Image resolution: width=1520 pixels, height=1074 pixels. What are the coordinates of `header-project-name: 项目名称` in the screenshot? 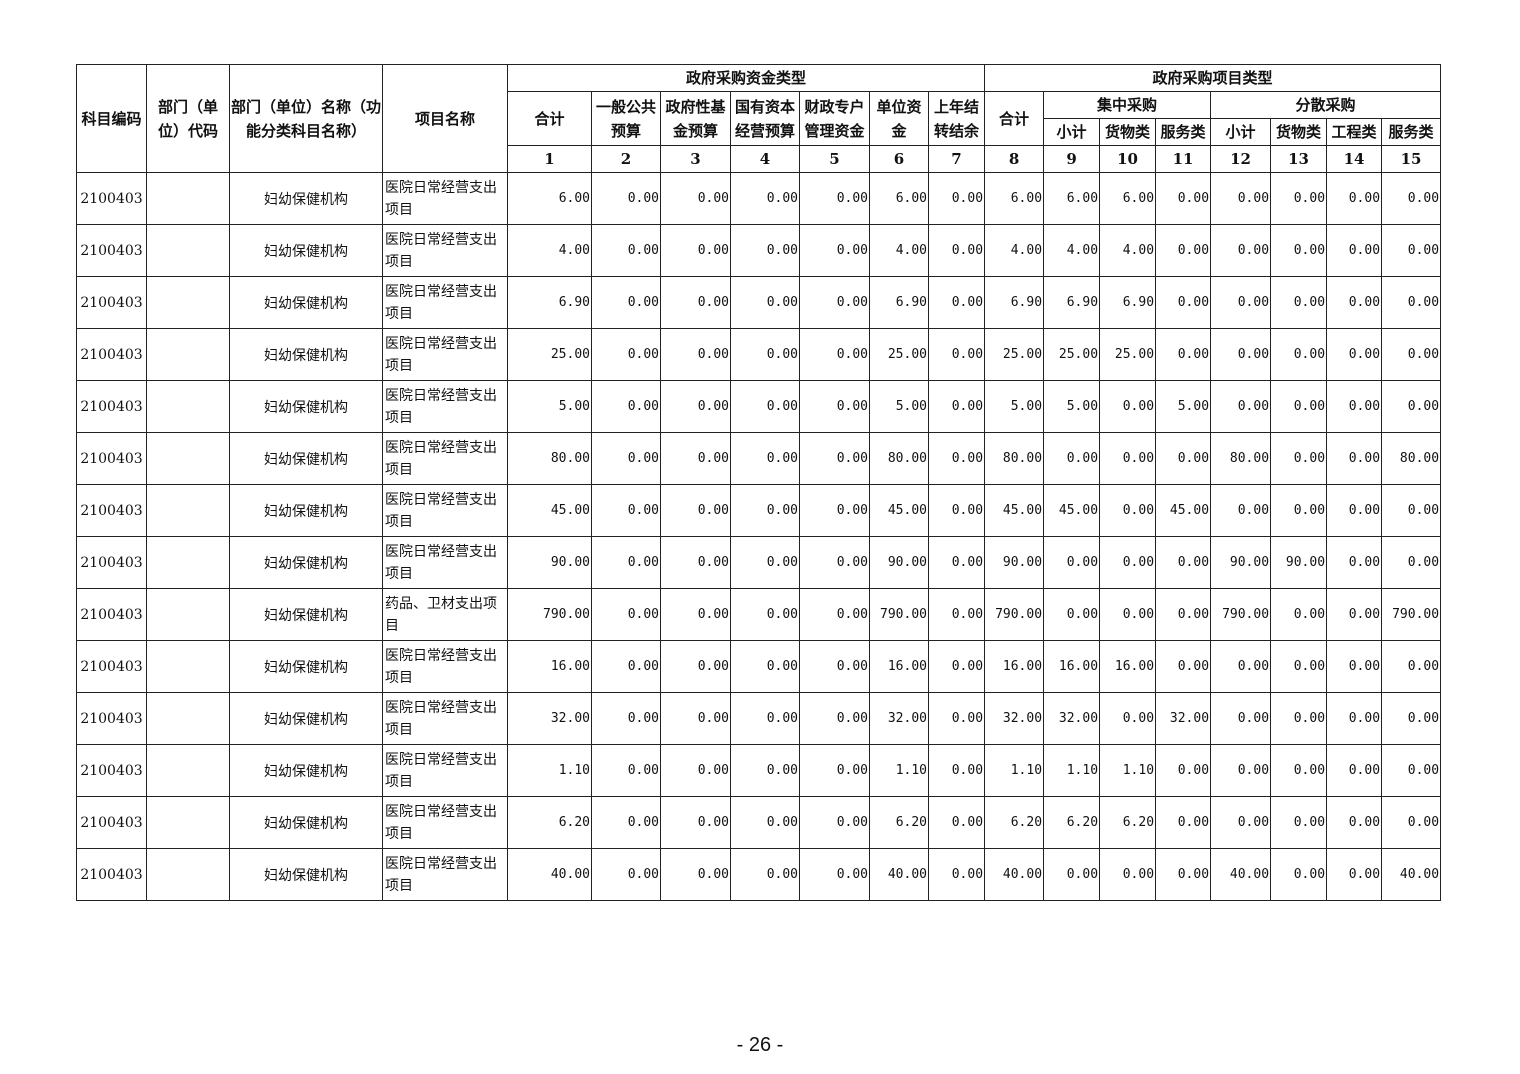 It's located at (445, 118).